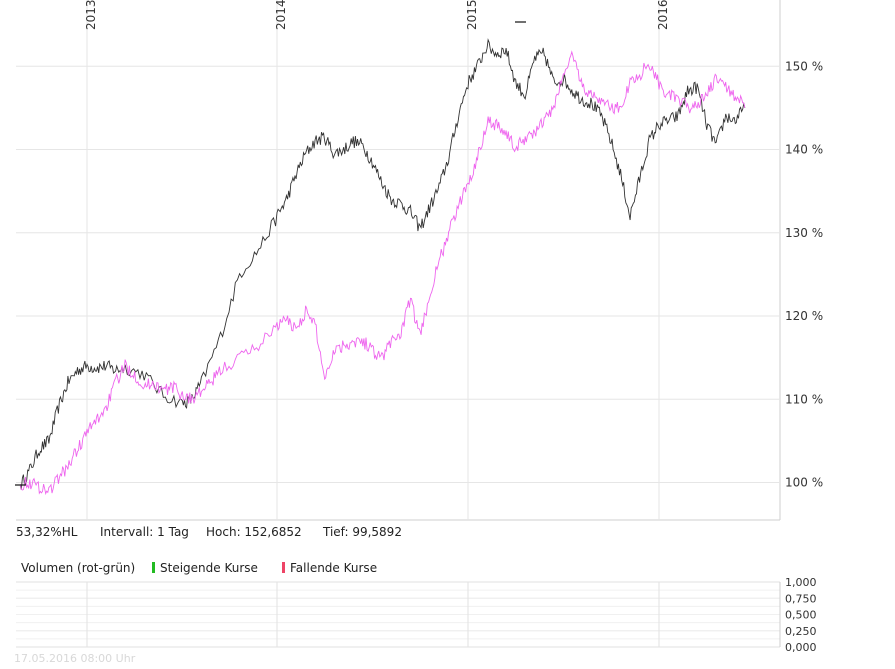 The width and height of the screenshot is (895, 669). I want to click on legend-rising-label: Steigende Kurse, so click(209, 568).